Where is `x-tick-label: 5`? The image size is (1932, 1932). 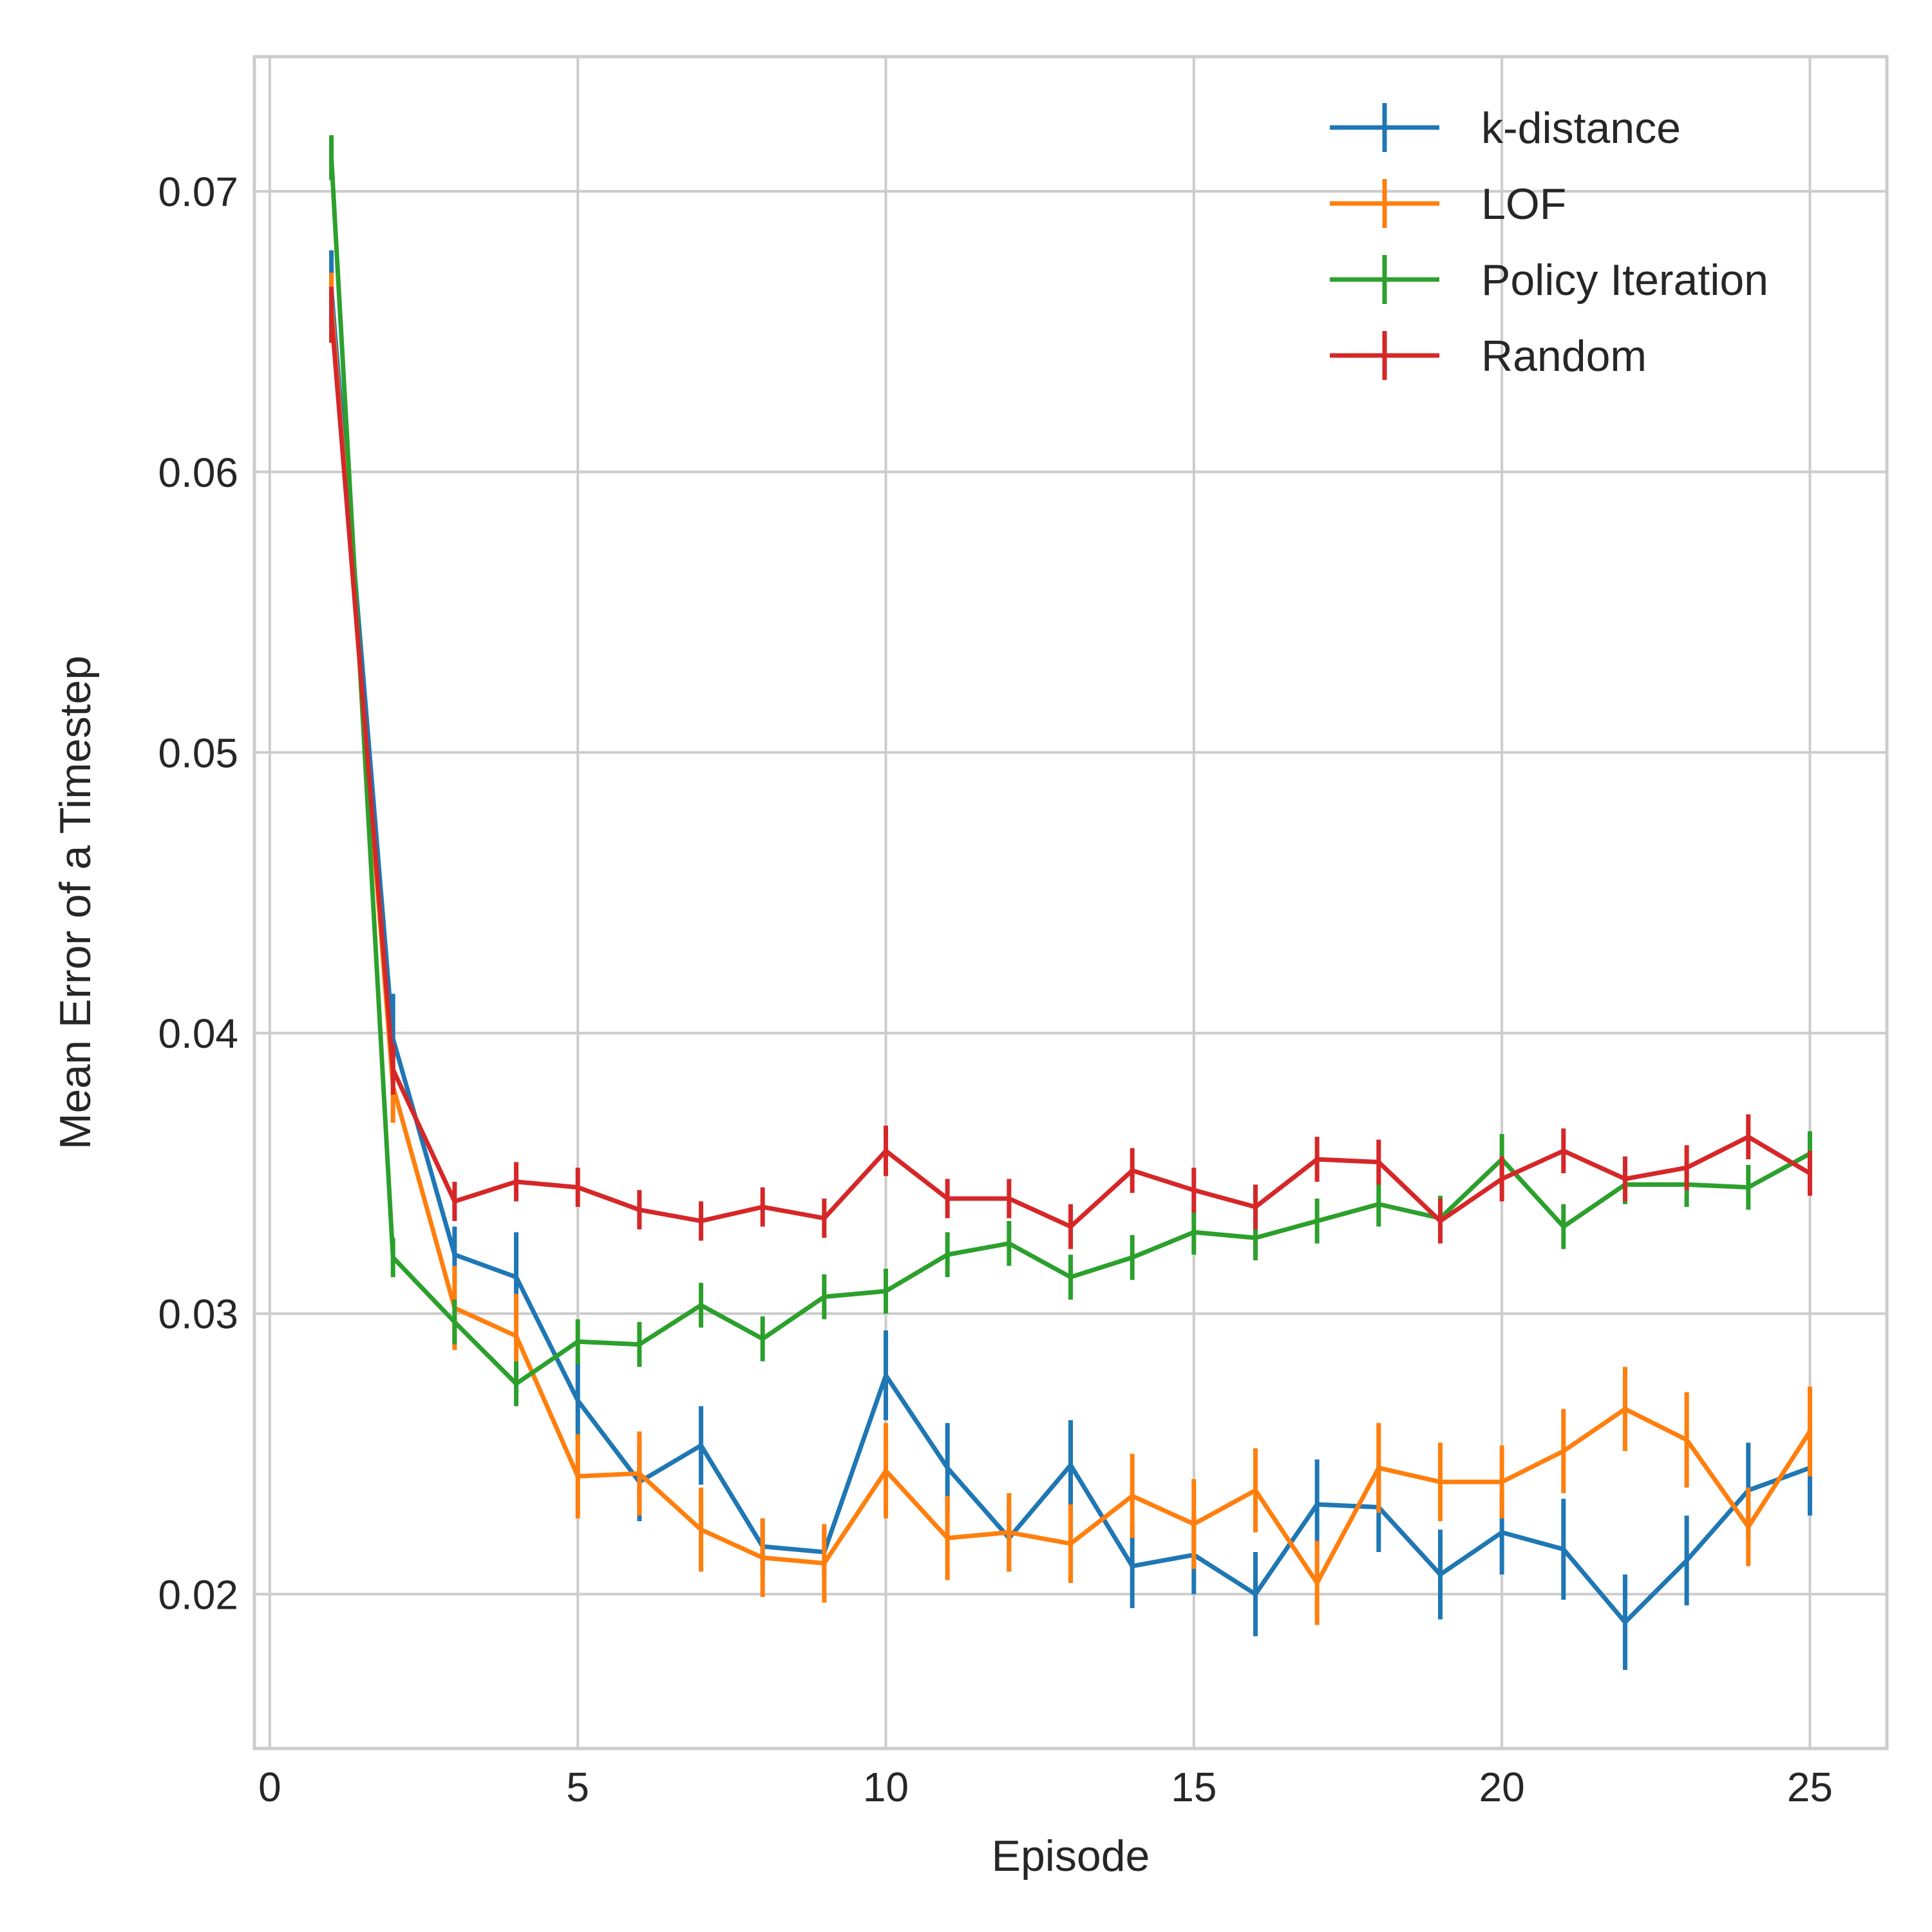 x-tick-label: 5 is located at coordinates (577, 1787).